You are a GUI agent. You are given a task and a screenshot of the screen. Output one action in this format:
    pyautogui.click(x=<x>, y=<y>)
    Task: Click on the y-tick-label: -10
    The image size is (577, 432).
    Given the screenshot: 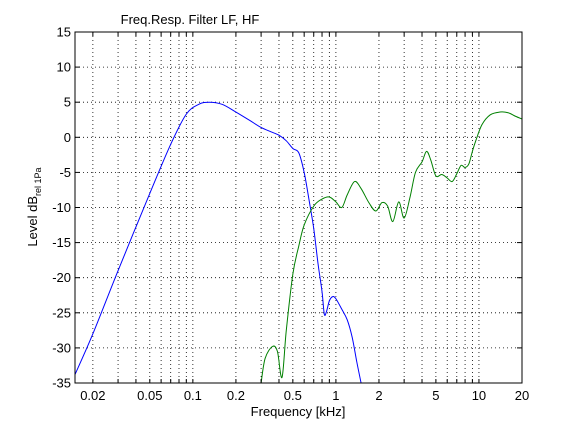 What is the action you would take?
    pyautogui.click(x=61, y=207)
    